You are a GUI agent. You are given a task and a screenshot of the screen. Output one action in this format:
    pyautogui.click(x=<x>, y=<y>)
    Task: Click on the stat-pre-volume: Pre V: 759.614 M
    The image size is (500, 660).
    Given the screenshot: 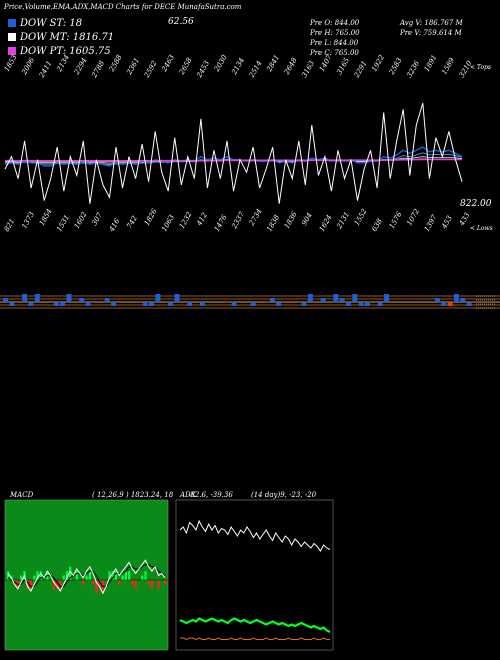 What is the action you would take?
    pyautogui.click(x=431, y=33)
    